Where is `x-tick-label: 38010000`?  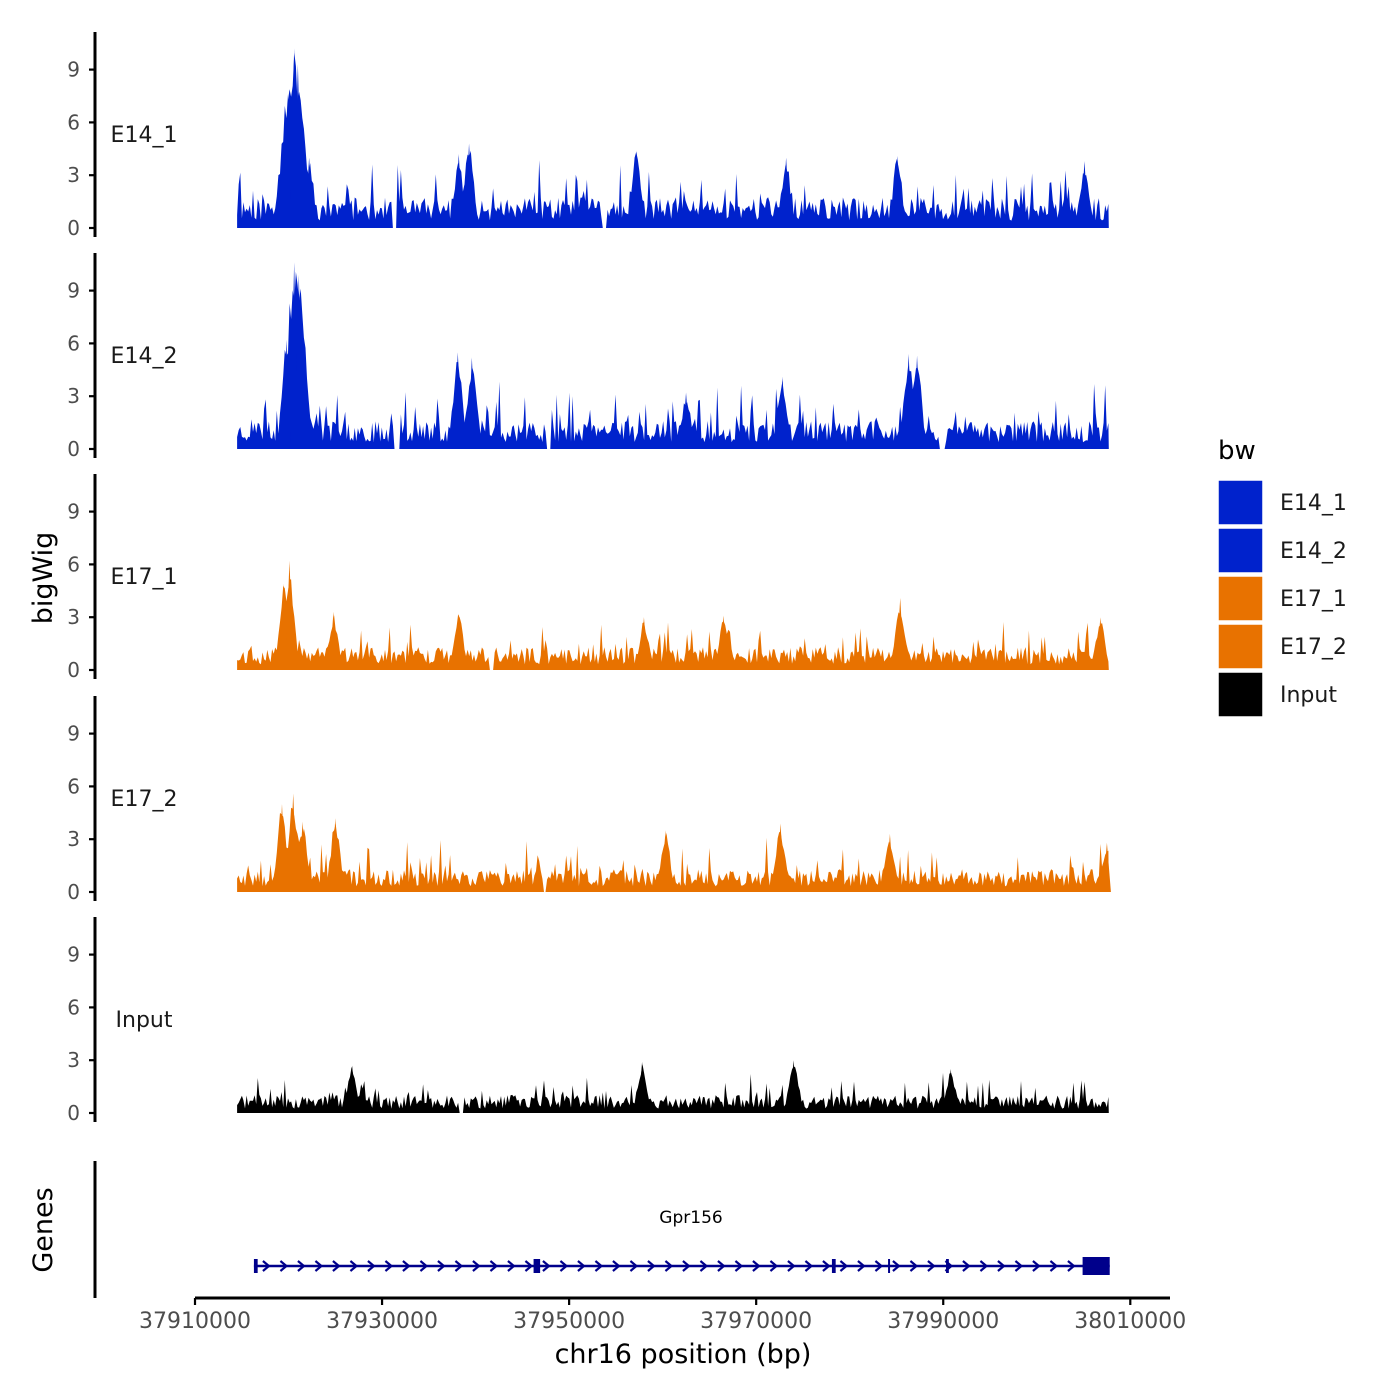 x-tick-label: 38010000 is located at coordinates (1130, 1321).